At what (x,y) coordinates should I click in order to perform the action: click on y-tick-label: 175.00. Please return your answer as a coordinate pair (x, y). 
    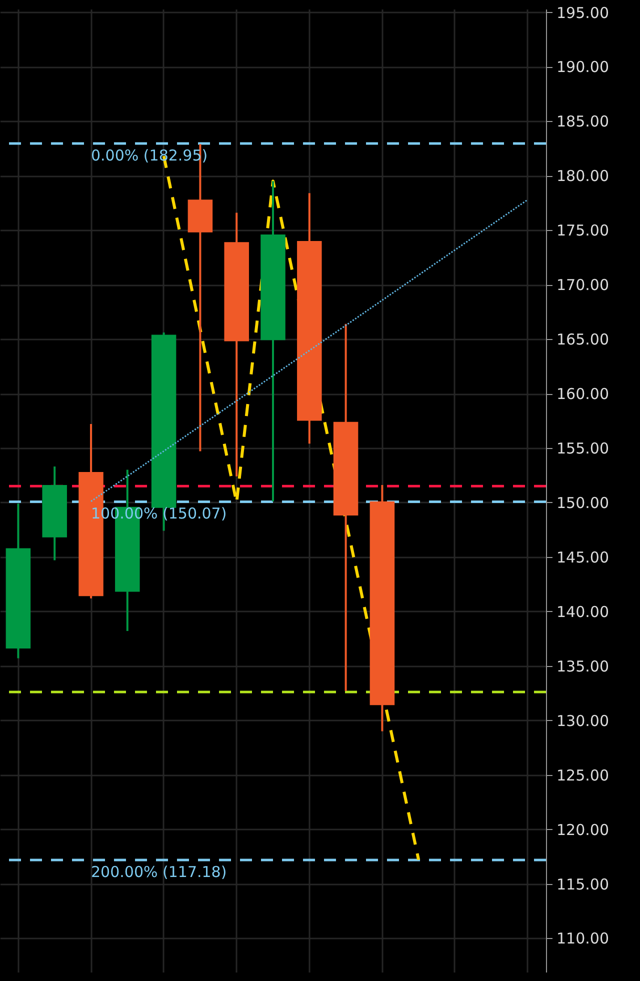
    Looking at the image, I should click on (582, 231).